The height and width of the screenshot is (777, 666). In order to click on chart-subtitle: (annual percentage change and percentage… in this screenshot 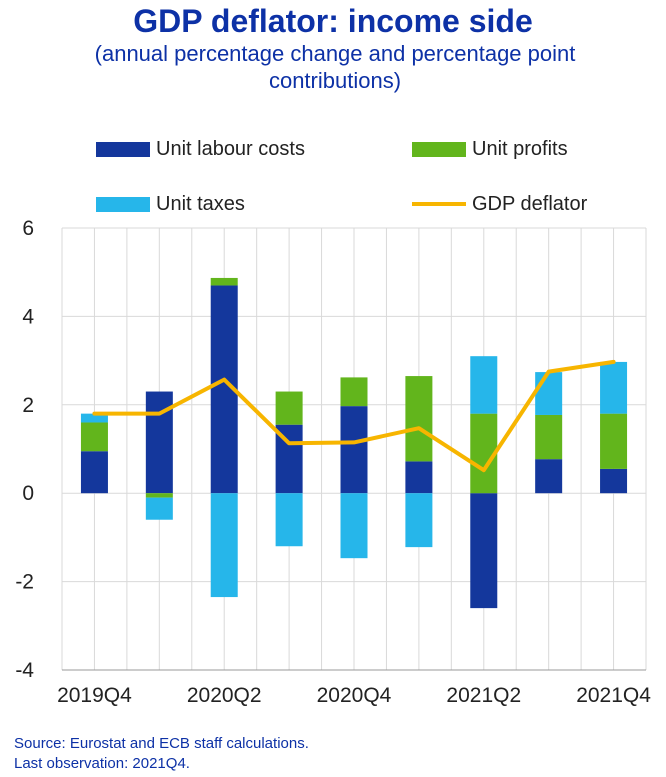, I will do `click(335, 67)`.